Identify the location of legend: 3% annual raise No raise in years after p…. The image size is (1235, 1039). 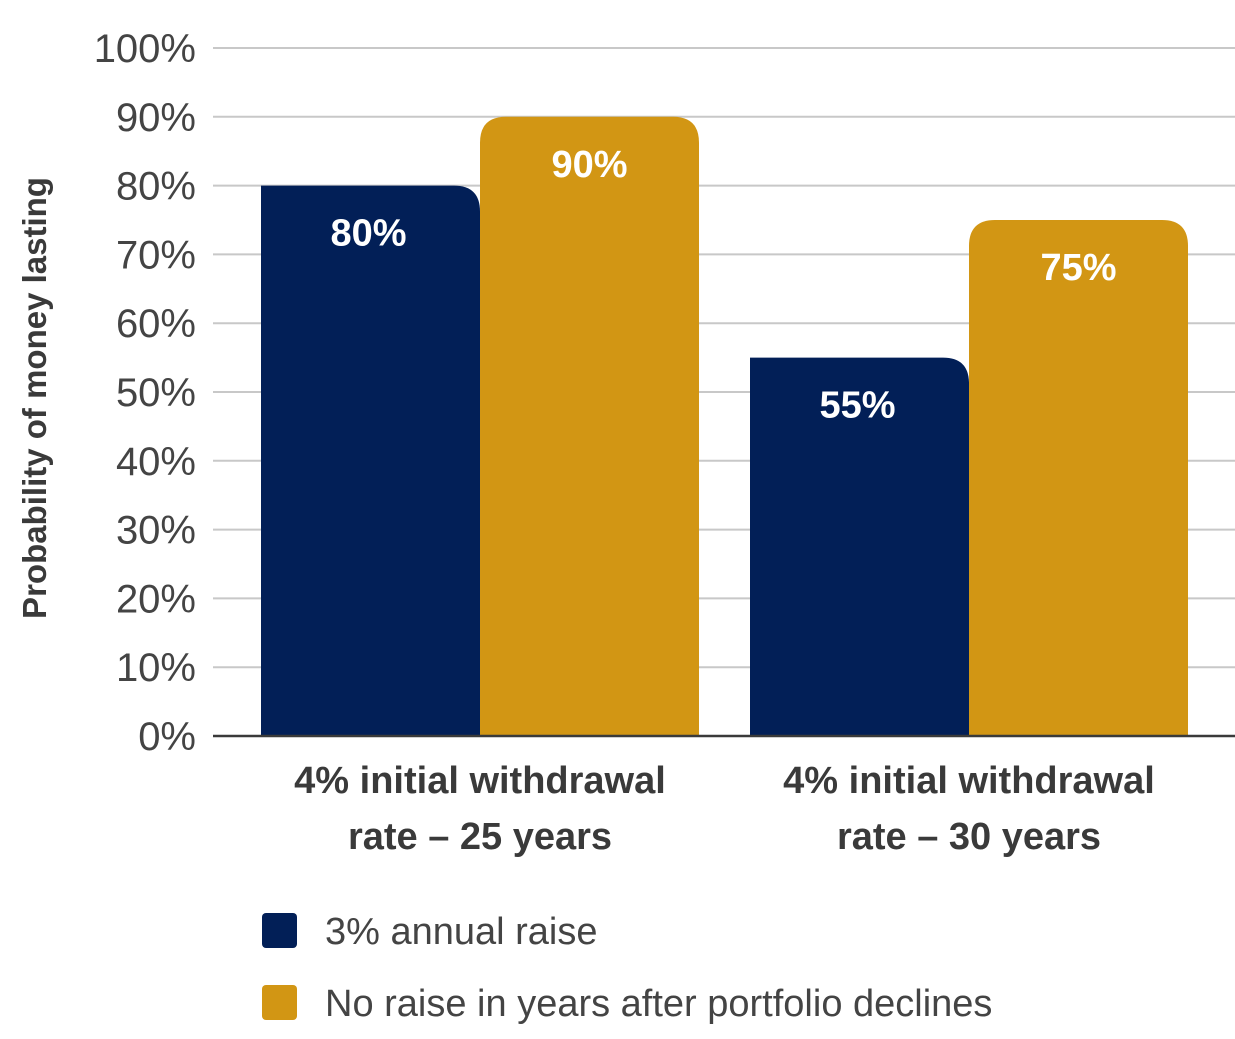
(627, 968).